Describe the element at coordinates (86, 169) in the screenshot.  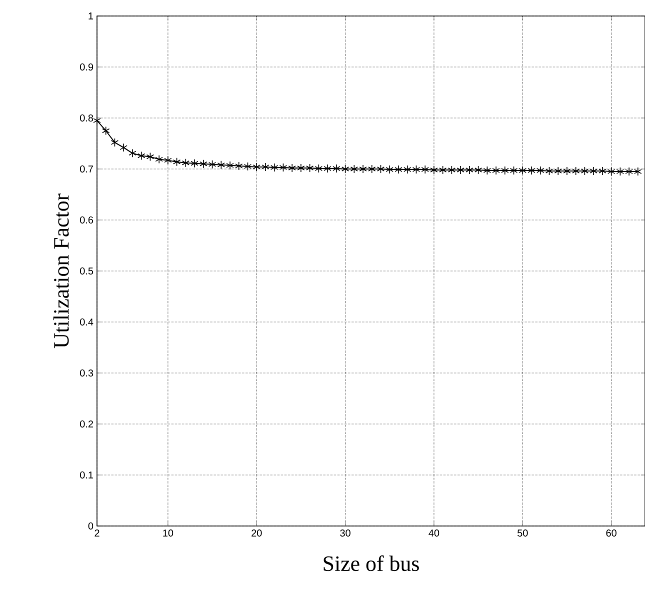
I see `y-tick-label: 0.7` at that location.